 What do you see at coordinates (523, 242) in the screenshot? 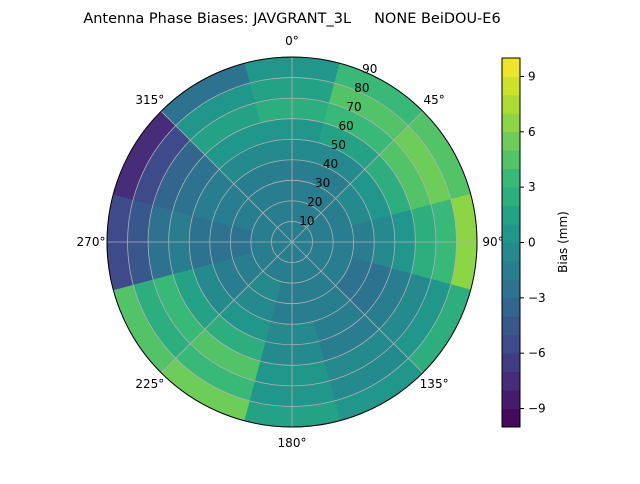
I see `colorbar: −9 −6 −3 0 3 6 9` at bounding box center [523, 242].